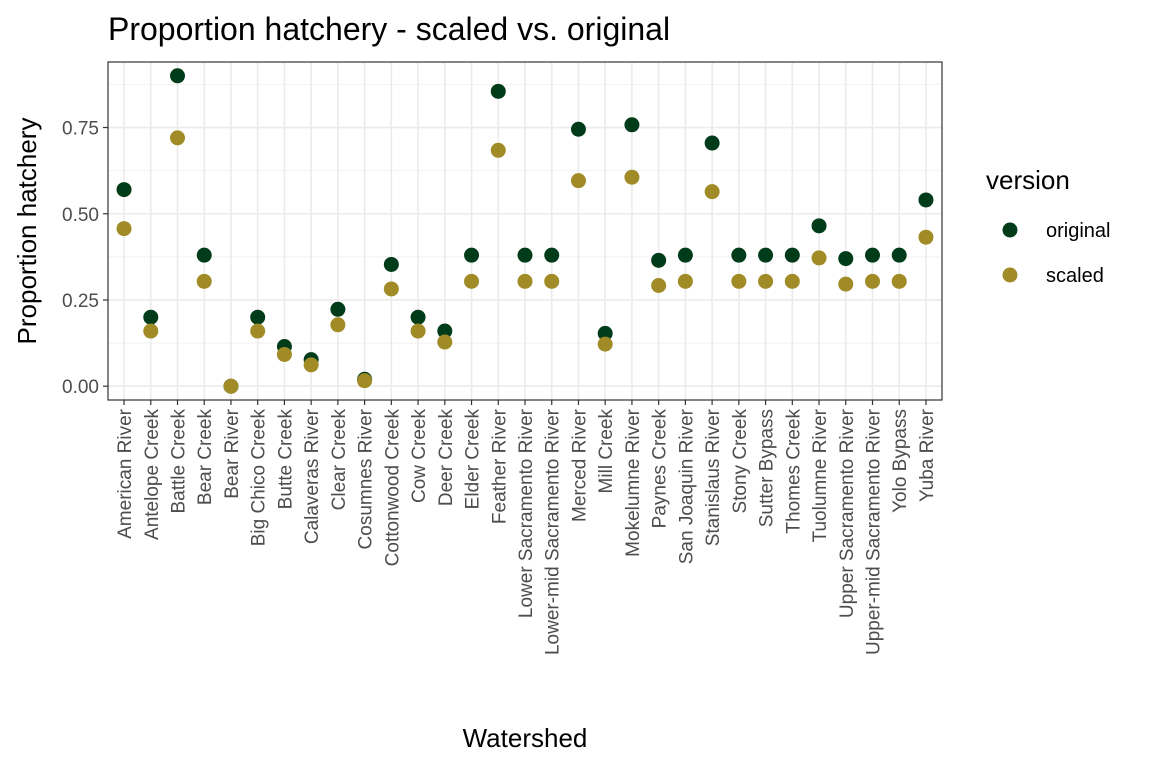 This screenshot has height=768, width=1152. What do you see at coordinates (579, 465) in the screenshot?
I see `x-tick-label: Merced River` at bounding box center [579, 465].